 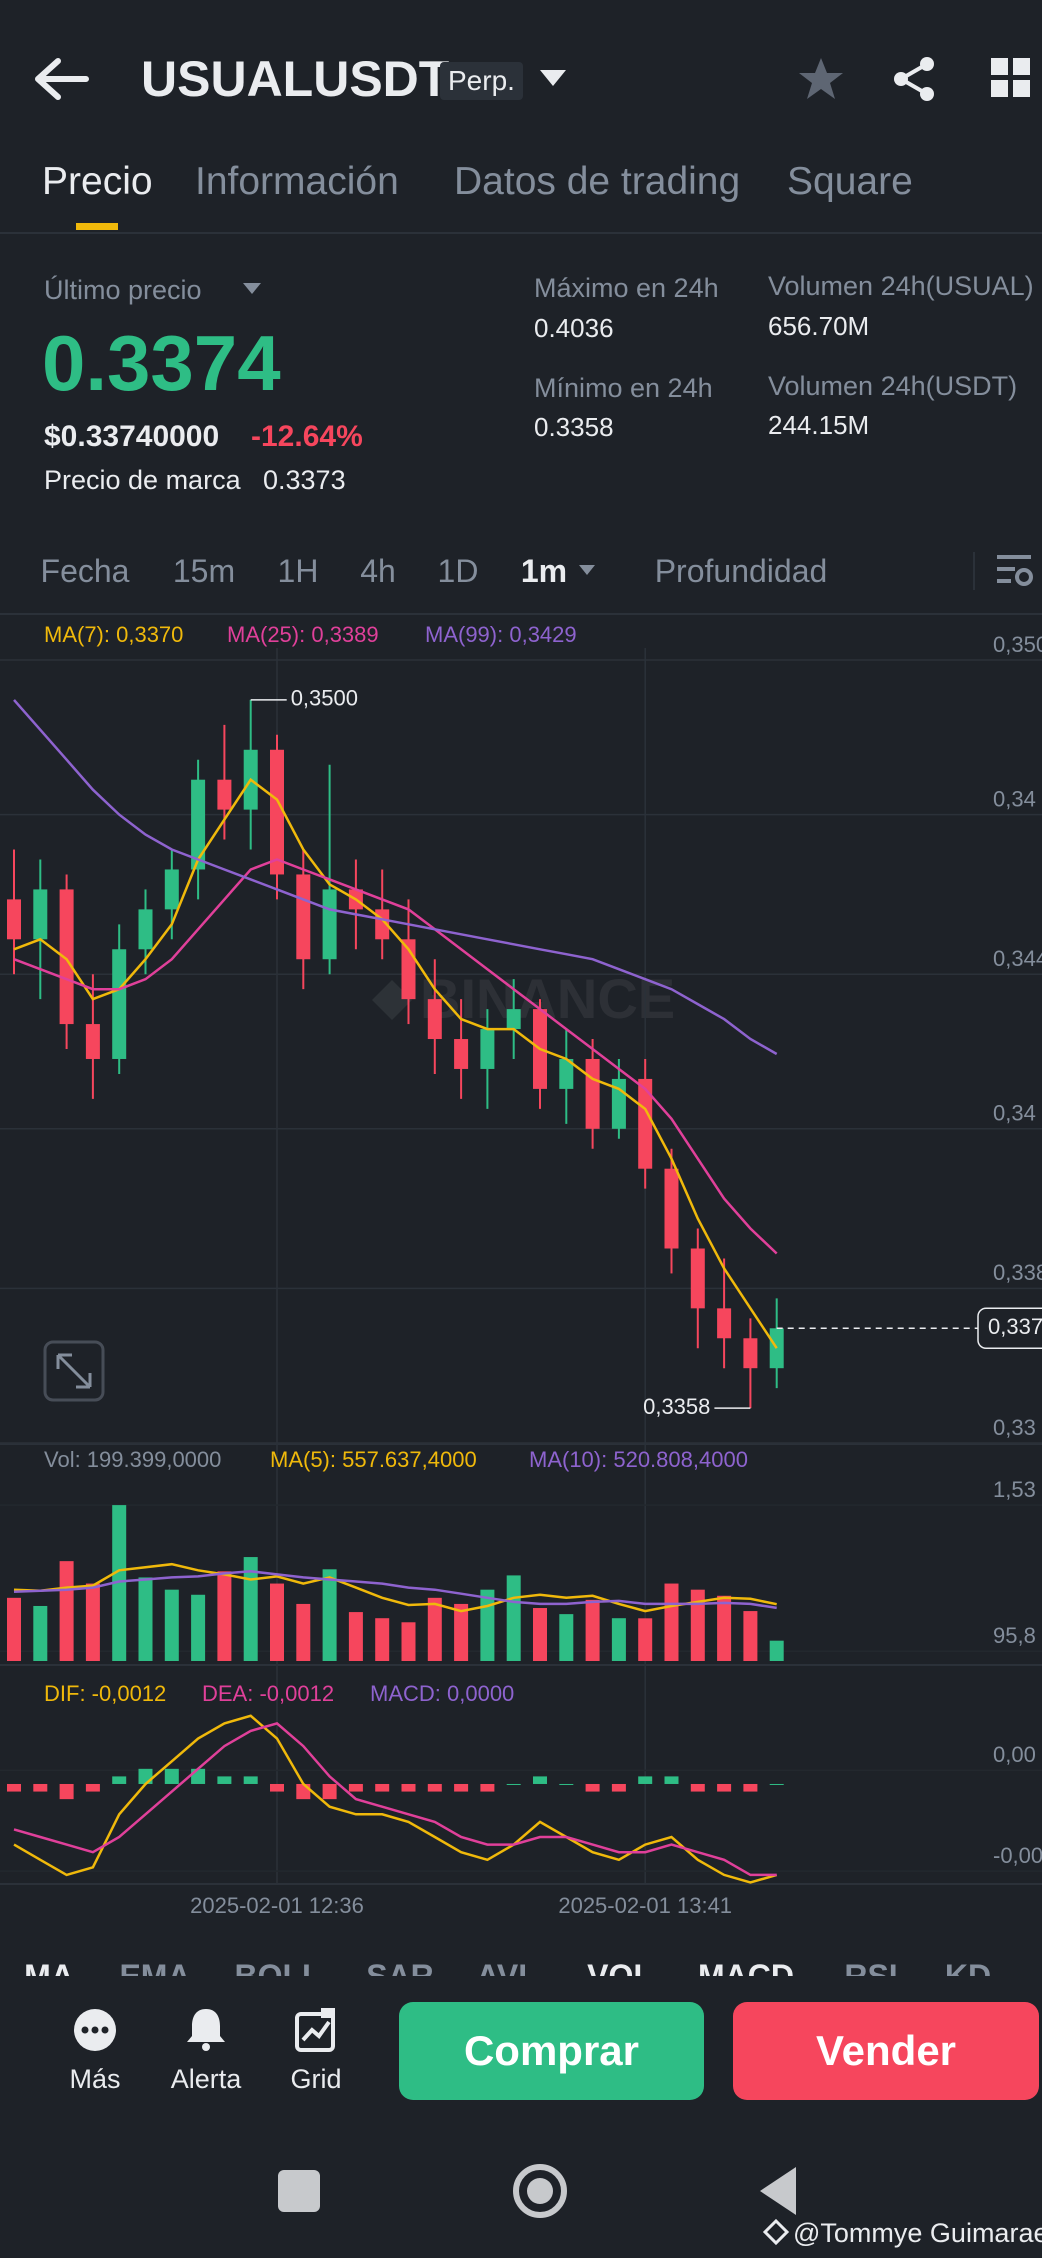 I want to click on interval-tab-active: 1m, so click(x=544, y=571).